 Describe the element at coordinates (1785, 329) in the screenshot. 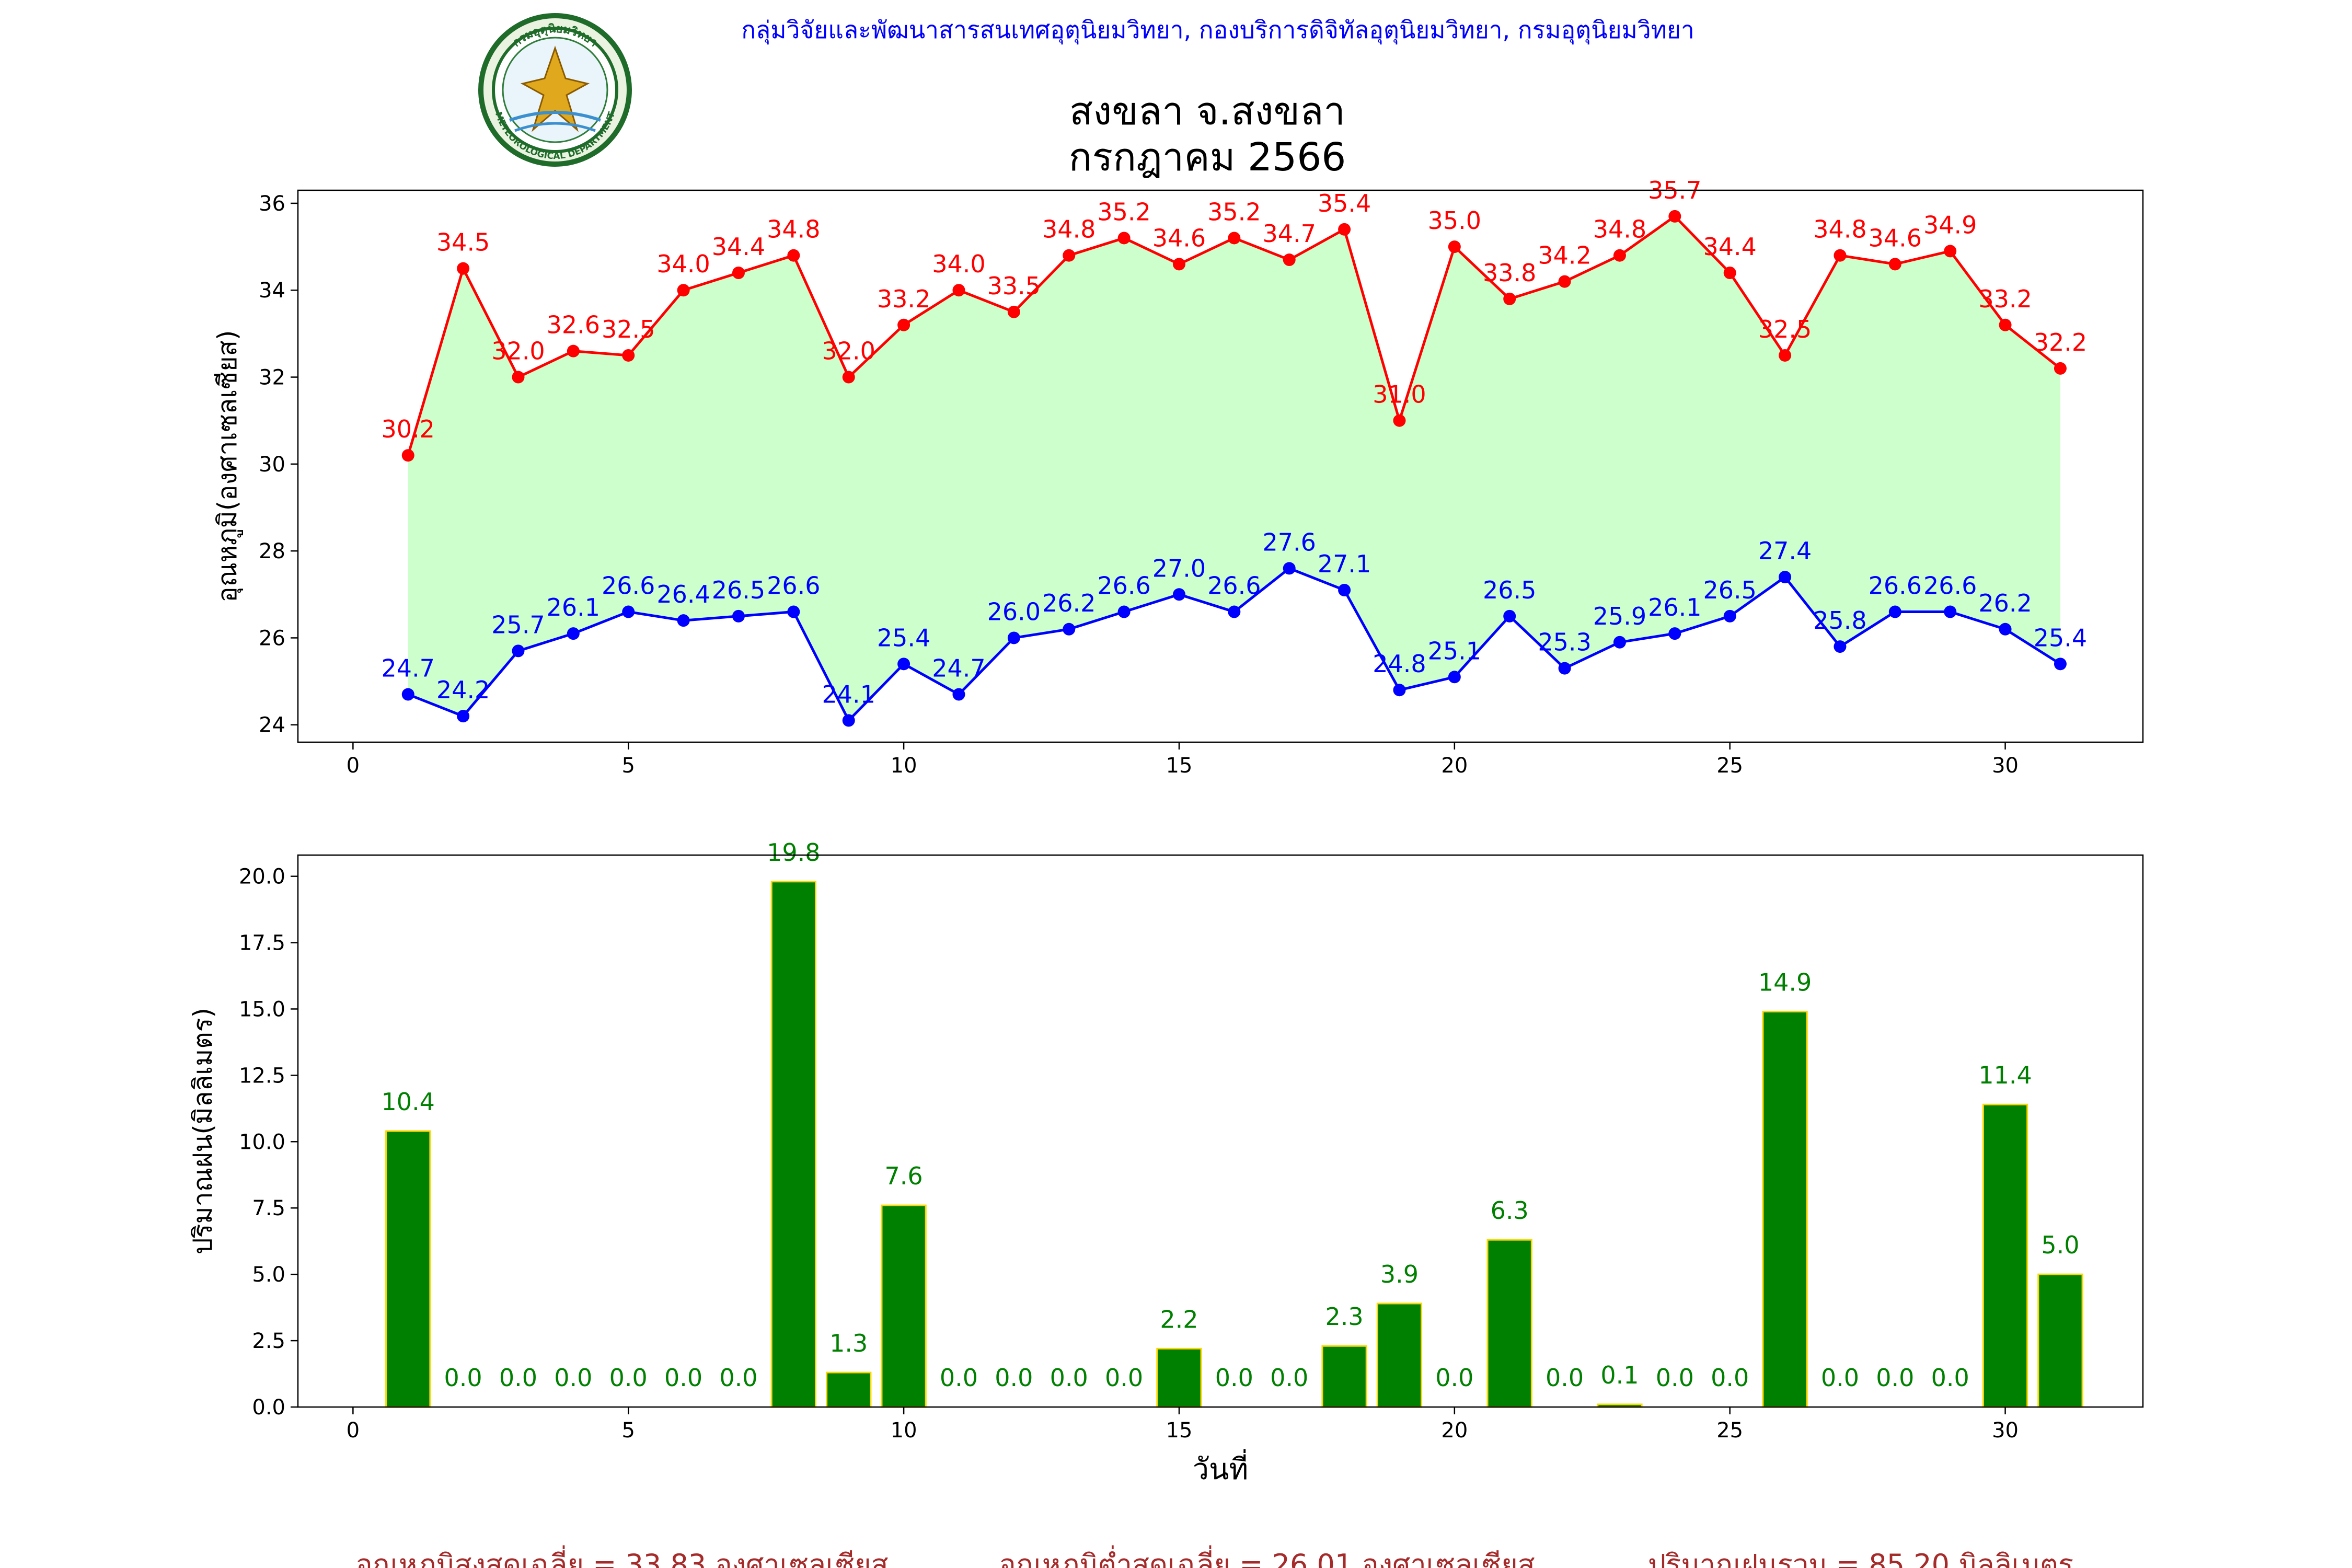

I see `max-temperature-label: 32.5` at that location.